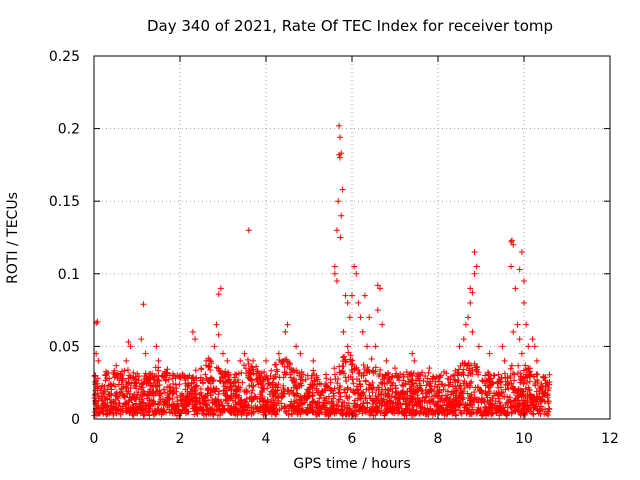 The image size is (640, 480). Describe the element at coordinates (64, 202) in the screenshot. I see `y-tick-label: 0.15` at that location.